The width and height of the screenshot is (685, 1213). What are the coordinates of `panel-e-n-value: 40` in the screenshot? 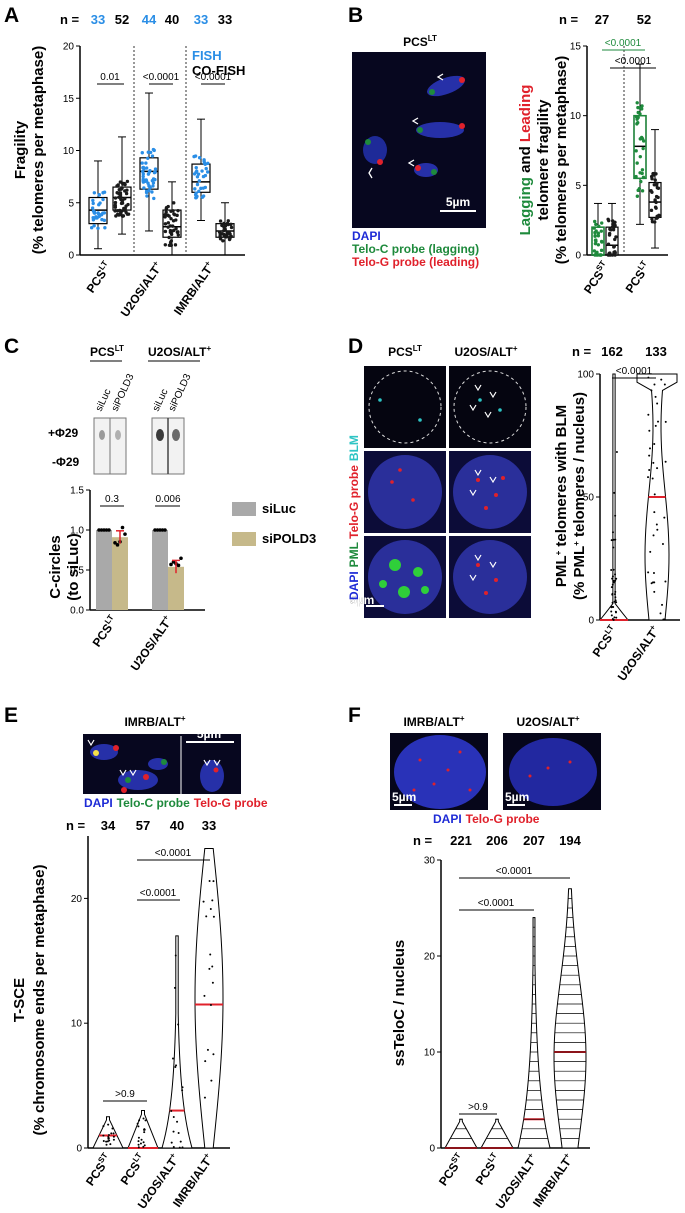 It's located at (177, 825).